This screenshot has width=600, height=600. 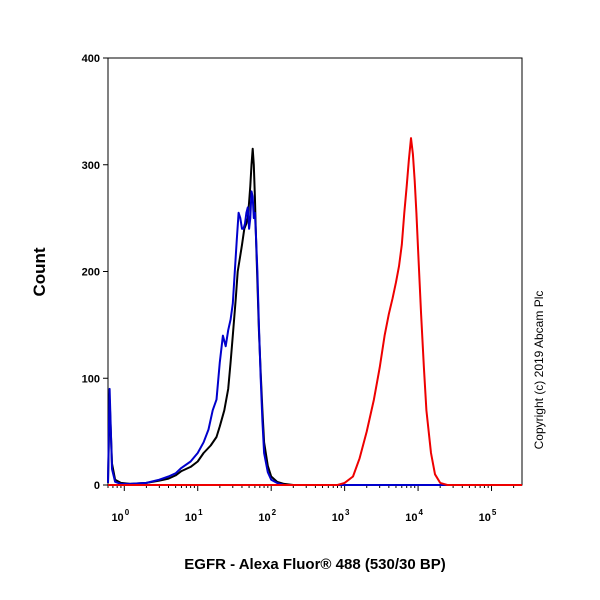 What do you see at coordinates (488, 516) in the screenshot?
I see `x-tick-label: 10⁵` at bounding box center [488, 516].